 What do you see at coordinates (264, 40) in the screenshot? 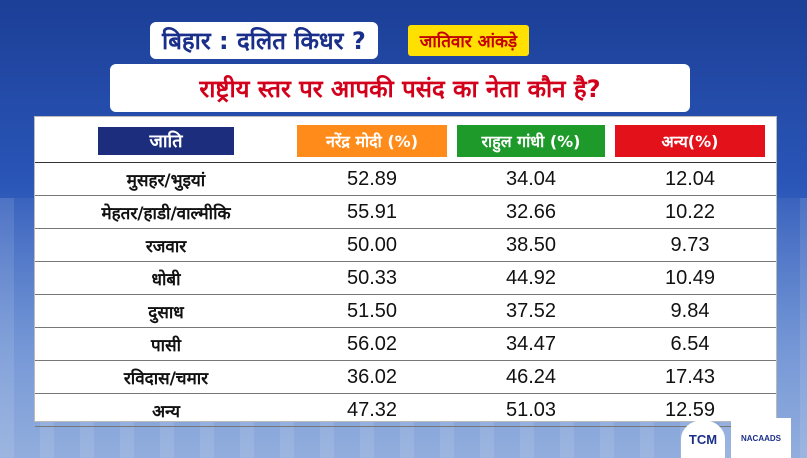
I see `page-title: बिहार : दलित किधर ?` at bounding box center [264, 40].